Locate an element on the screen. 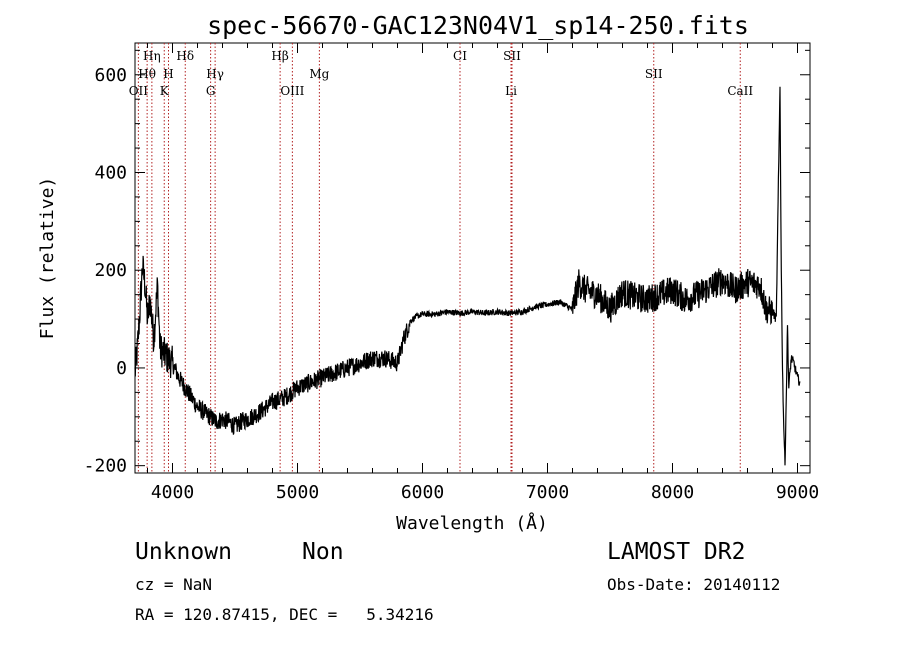 The height and width of the screenshot is (649, 900). spectral-line-label: G is located at coordinates (211, 91).